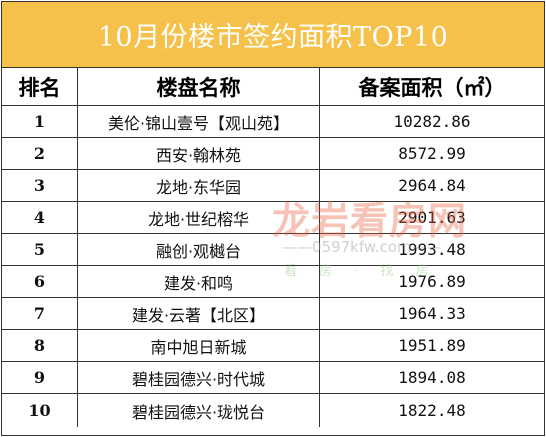 The height and width of the screenshot is (437, 546). I want to click on table-row: 8 南中旭日新城 1951.89, so click(273, 346).